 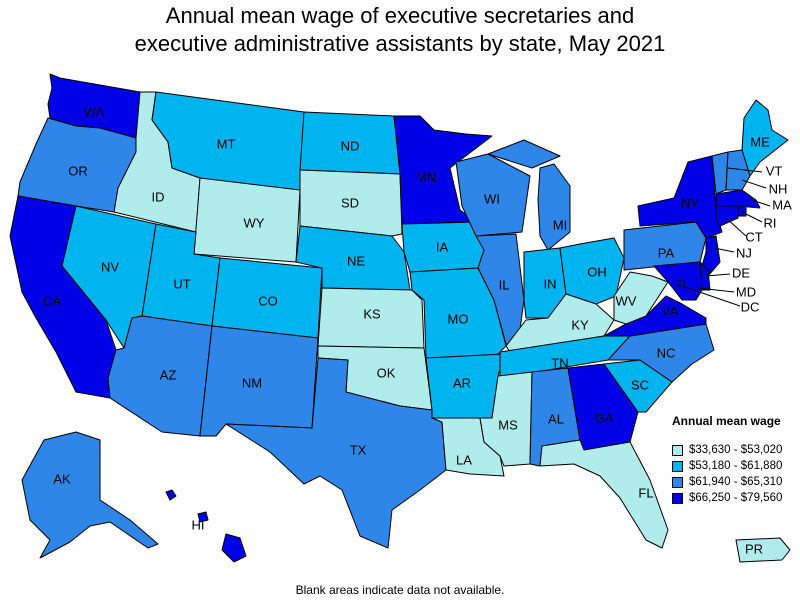 I want to click on label-WI: WI, so click(x=492, y=198).